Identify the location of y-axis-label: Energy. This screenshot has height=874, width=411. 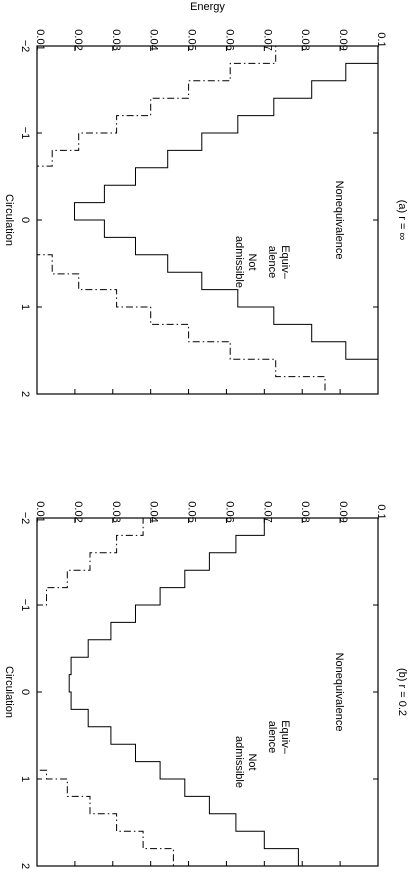
(207, 7).